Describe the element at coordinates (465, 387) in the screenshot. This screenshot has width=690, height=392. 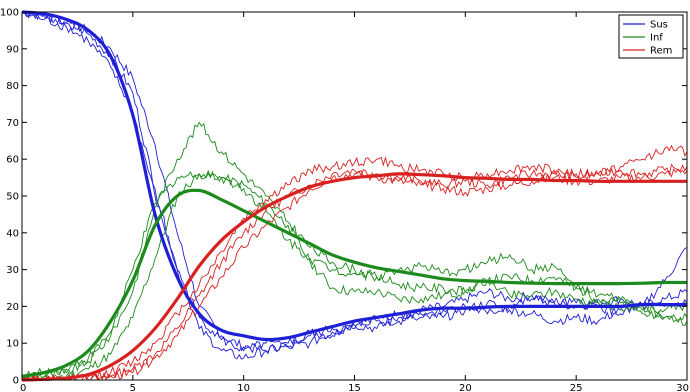
I see `x-tick-label: 20` at that location.